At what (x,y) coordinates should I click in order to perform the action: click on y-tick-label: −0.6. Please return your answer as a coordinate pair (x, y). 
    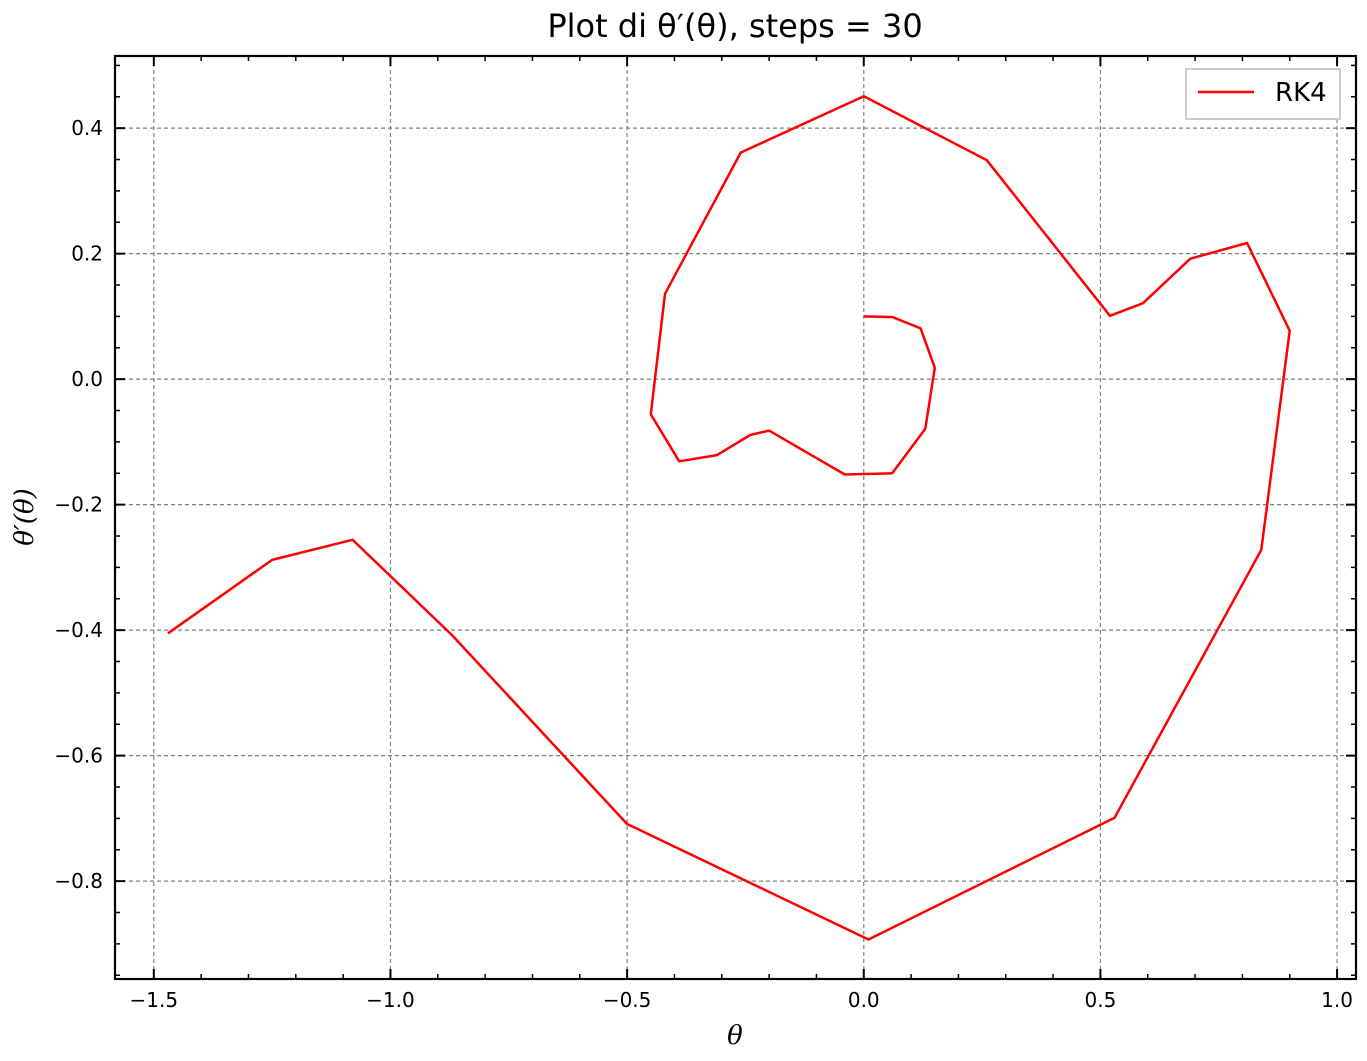
    Looking at the image, I should click on (78, 756).